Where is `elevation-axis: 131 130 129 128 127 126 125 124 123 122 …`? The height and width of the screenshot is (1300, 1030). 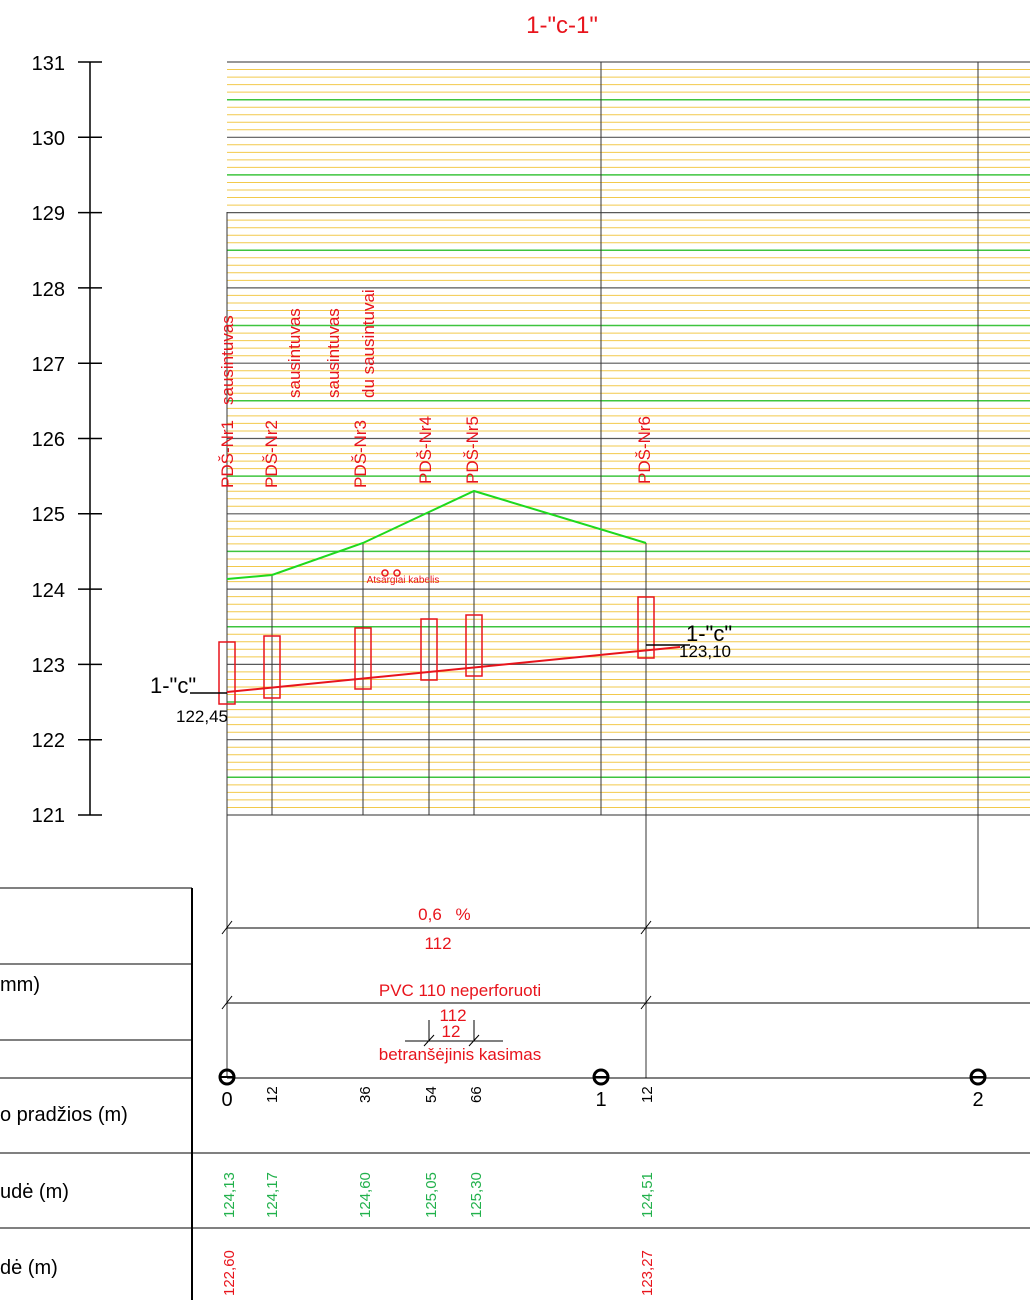 elevation-axis: 131 130 129 128 127 126 125 124 123 122 … is located at coordinates (67, 440).